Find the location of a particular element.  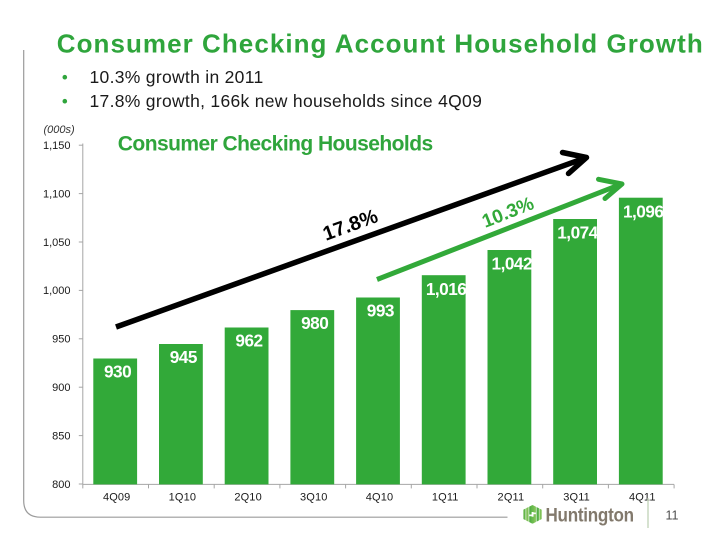

svg-text: 980 is located at coordinates (314, 323).